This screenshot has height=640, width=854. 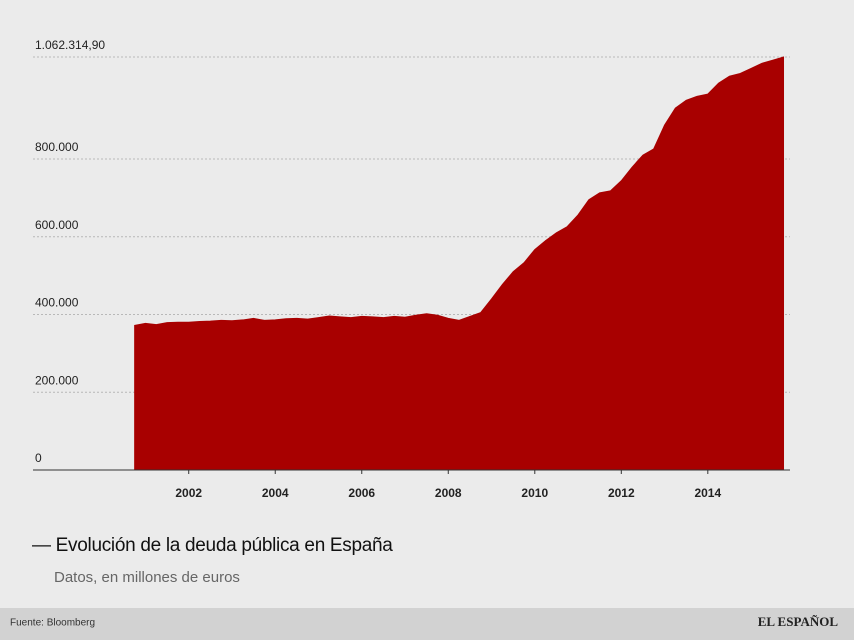 I want to click on chart-subtitle: Datos, en millones de euros, so click(x=147, y=577).